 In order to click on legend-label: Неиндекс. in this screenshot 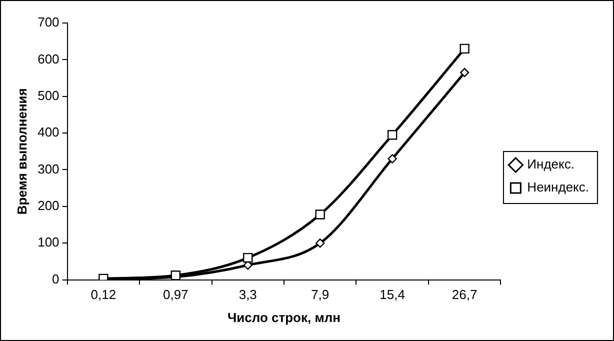, I will do `click(558, 187)`.